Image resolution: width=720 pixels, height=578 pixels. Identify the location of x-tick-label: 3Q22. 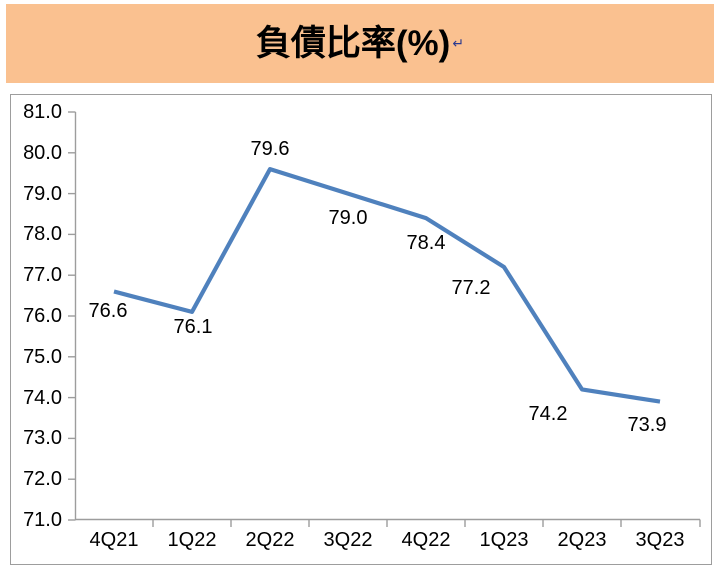
(348, 540).